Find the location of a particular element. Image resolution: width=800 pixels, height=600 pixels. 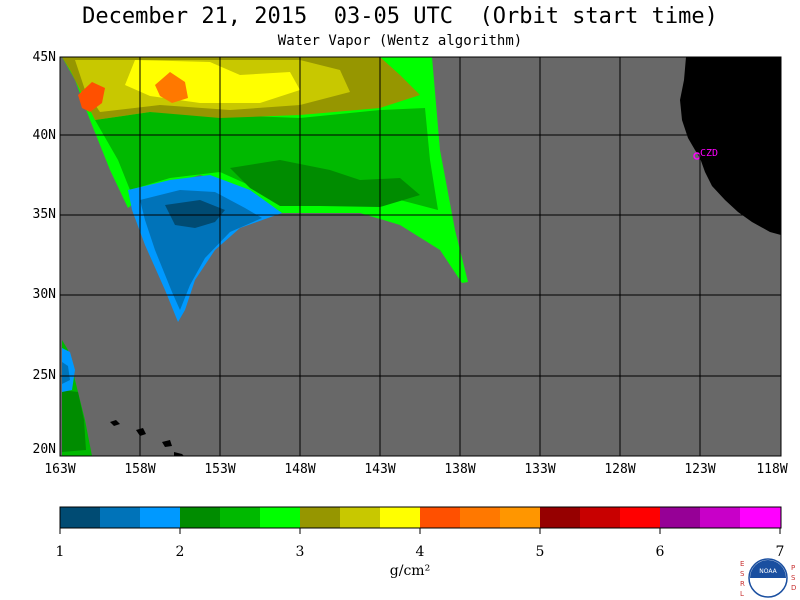

lon-label-153w: 153W is located at coordinates (220, 469).